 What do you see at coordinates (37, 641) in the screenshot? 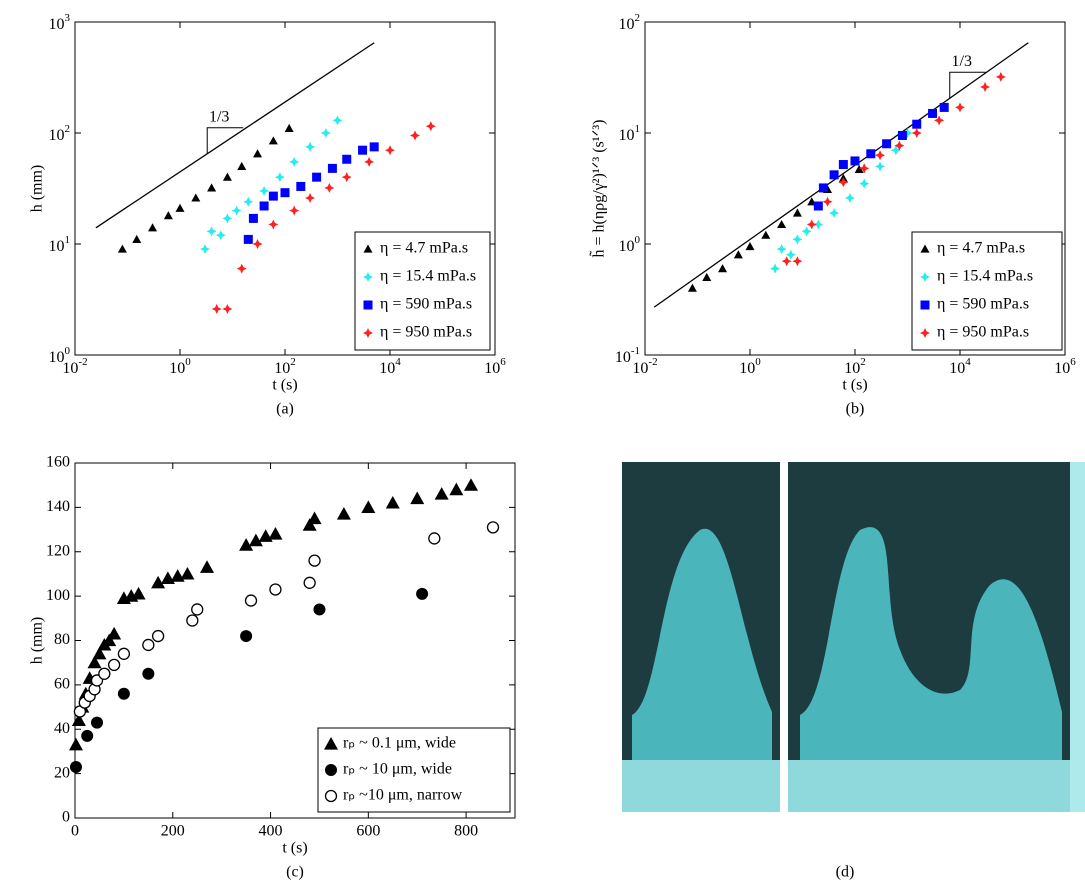
I see `y-axis-label: h (mm)` at bounding box center [37, 641].